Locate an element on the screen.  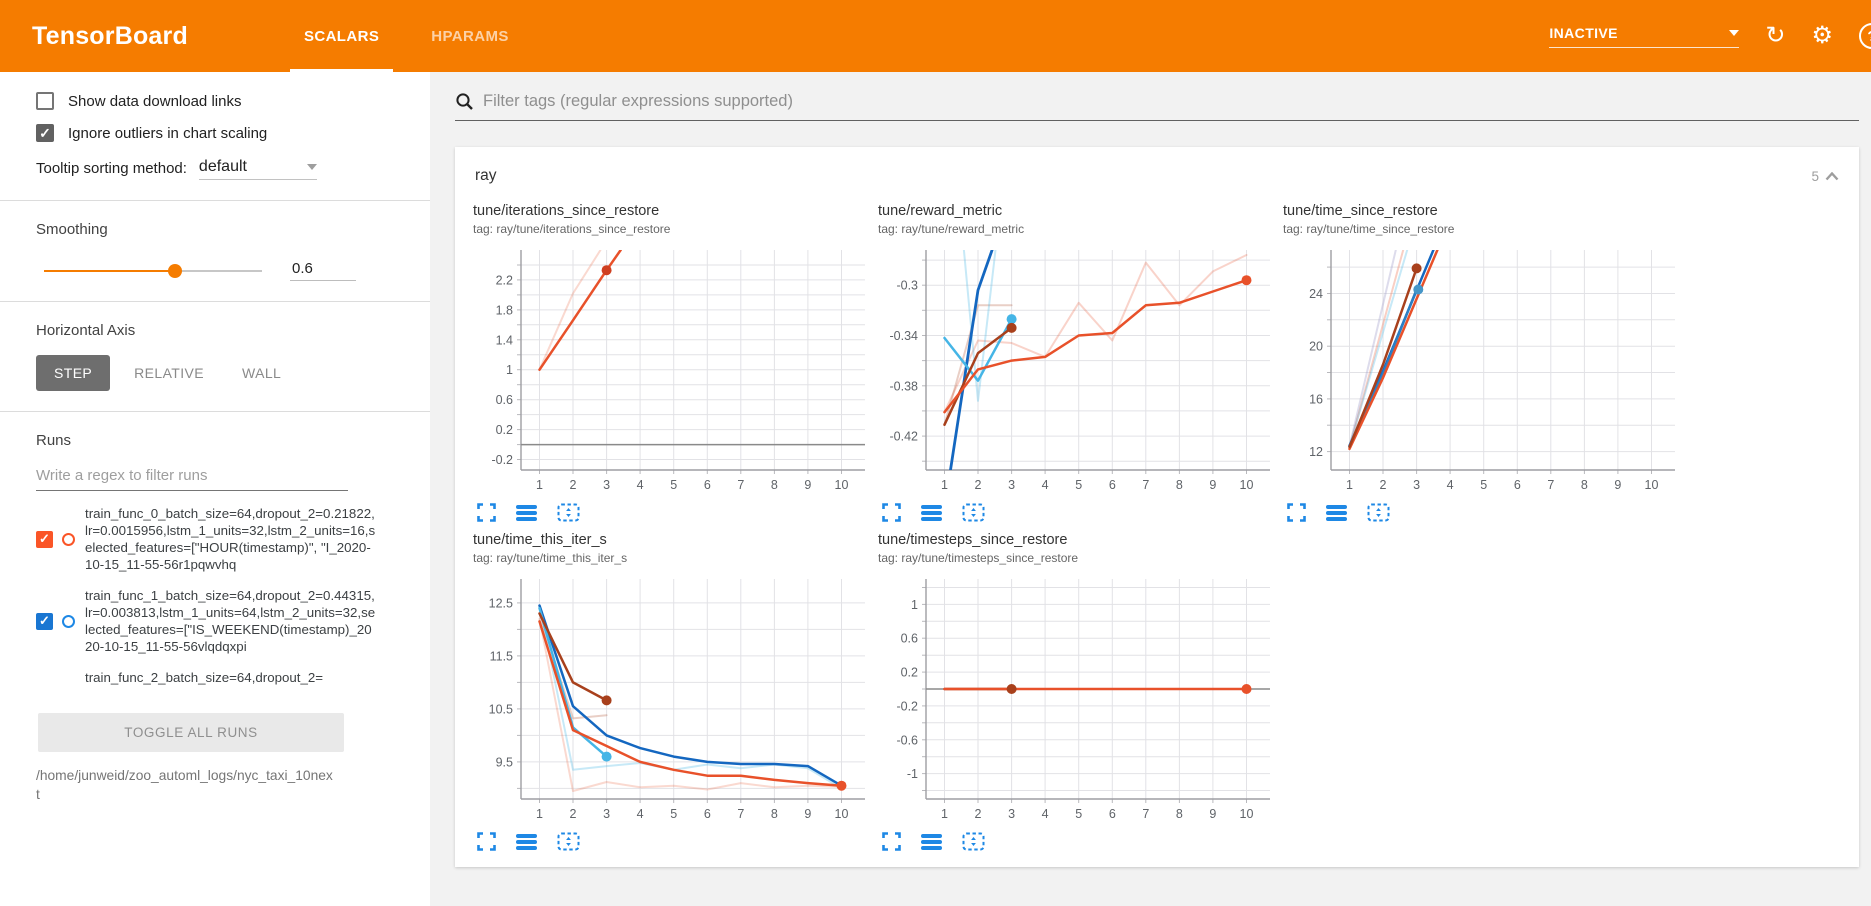
svg-text: 12 is located at coordinates (1316, 452).